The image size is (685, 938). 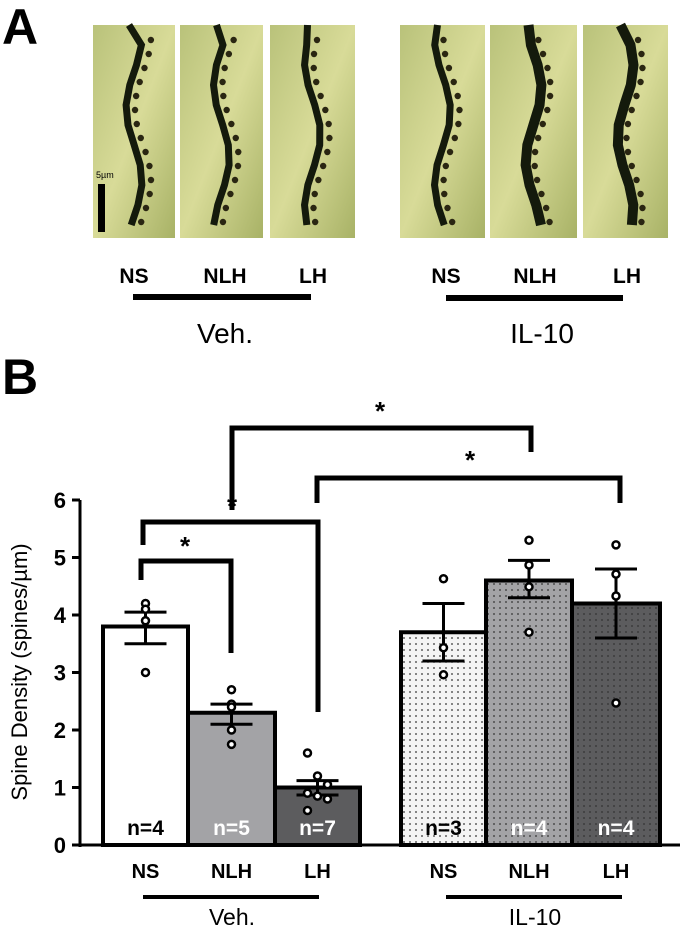 I want to click on n-label: n=5, so click(x=231, y=828).